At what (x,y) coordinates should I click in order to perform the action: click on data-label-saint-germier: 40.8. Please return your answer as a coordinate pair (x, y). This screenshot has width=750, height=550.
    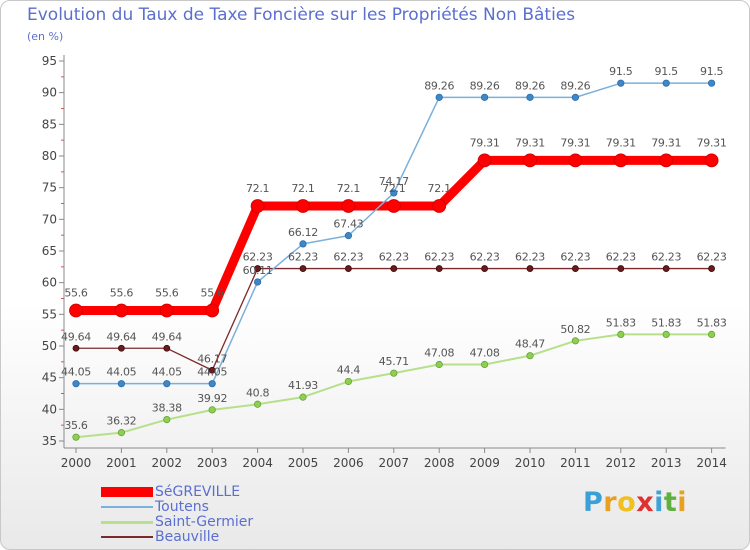
    Looking at the image, I should click on (258, 392).